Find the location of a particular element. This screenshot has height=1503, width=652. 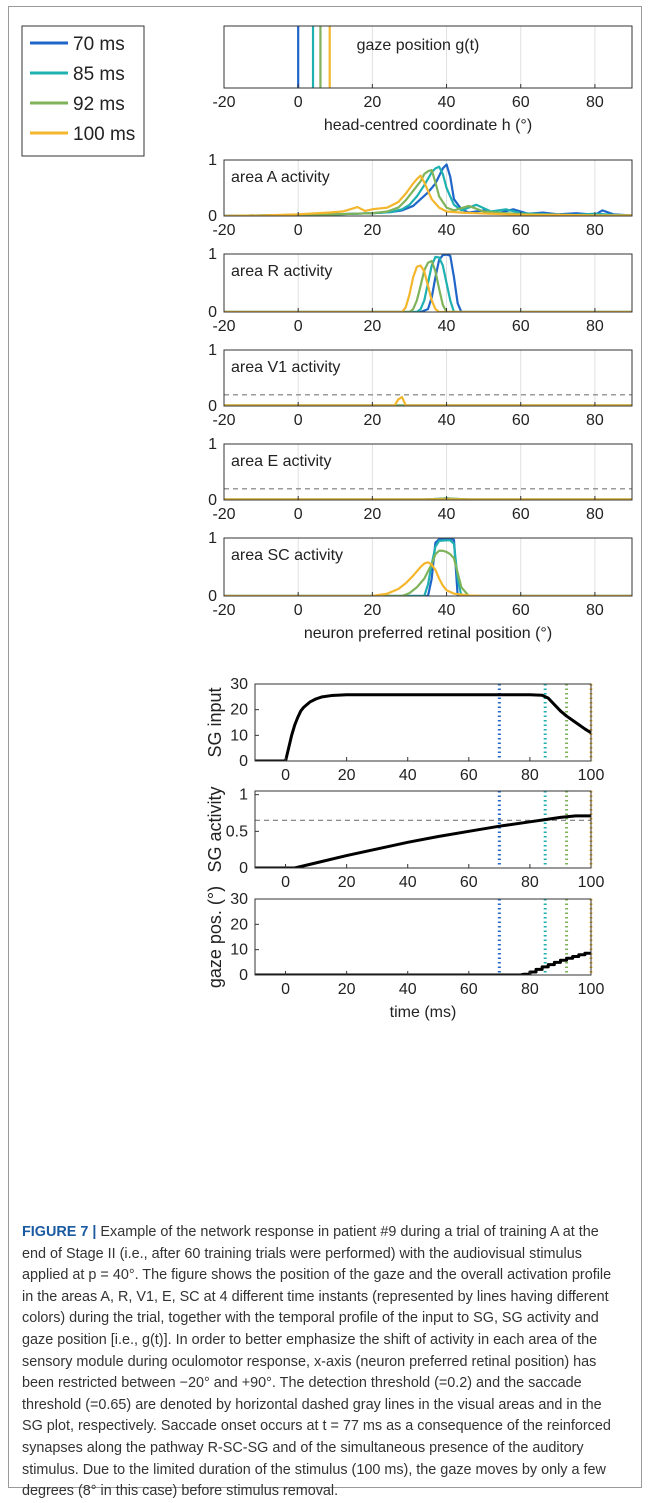

legend-label: 100 ms is located at coordinates (104, 134).